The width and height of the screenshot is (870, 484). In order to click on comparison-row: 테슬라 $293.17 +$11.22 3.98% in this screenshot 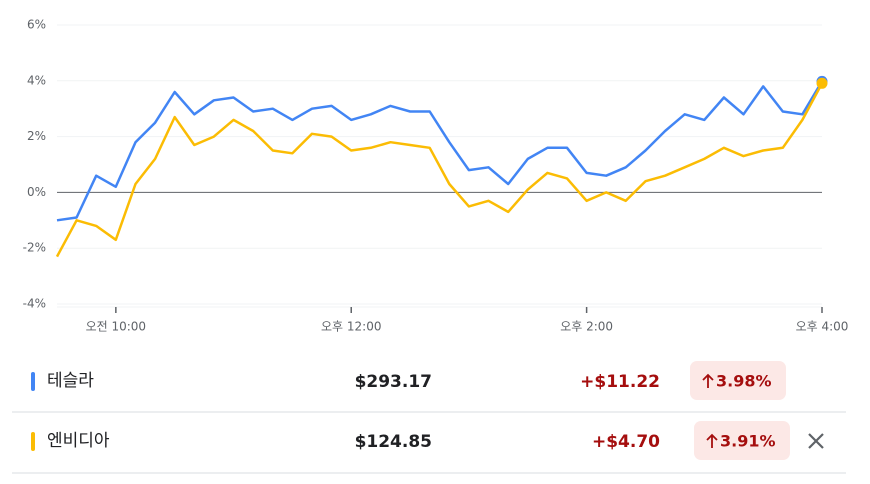, I will do `click(408, 380)`.